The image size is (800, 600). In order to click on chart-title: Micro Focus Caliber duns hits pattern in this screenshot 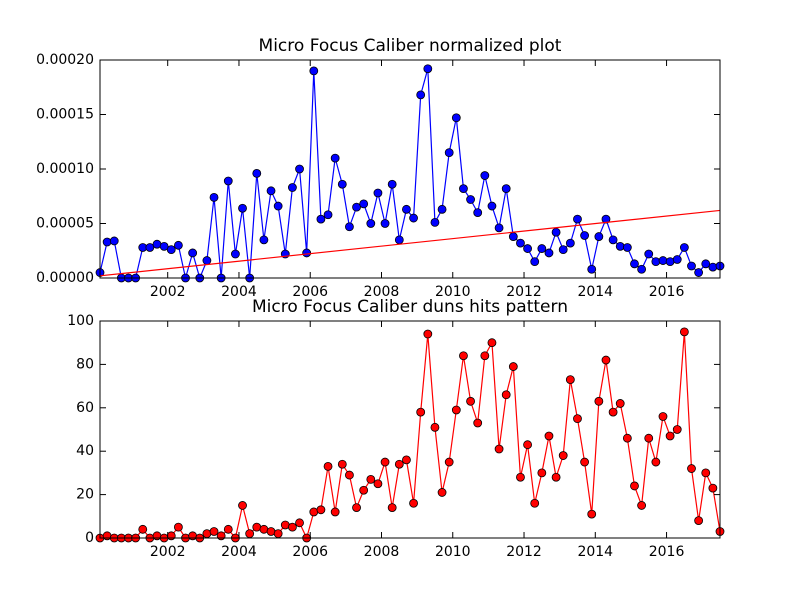, I will do `click(410, 307)`.